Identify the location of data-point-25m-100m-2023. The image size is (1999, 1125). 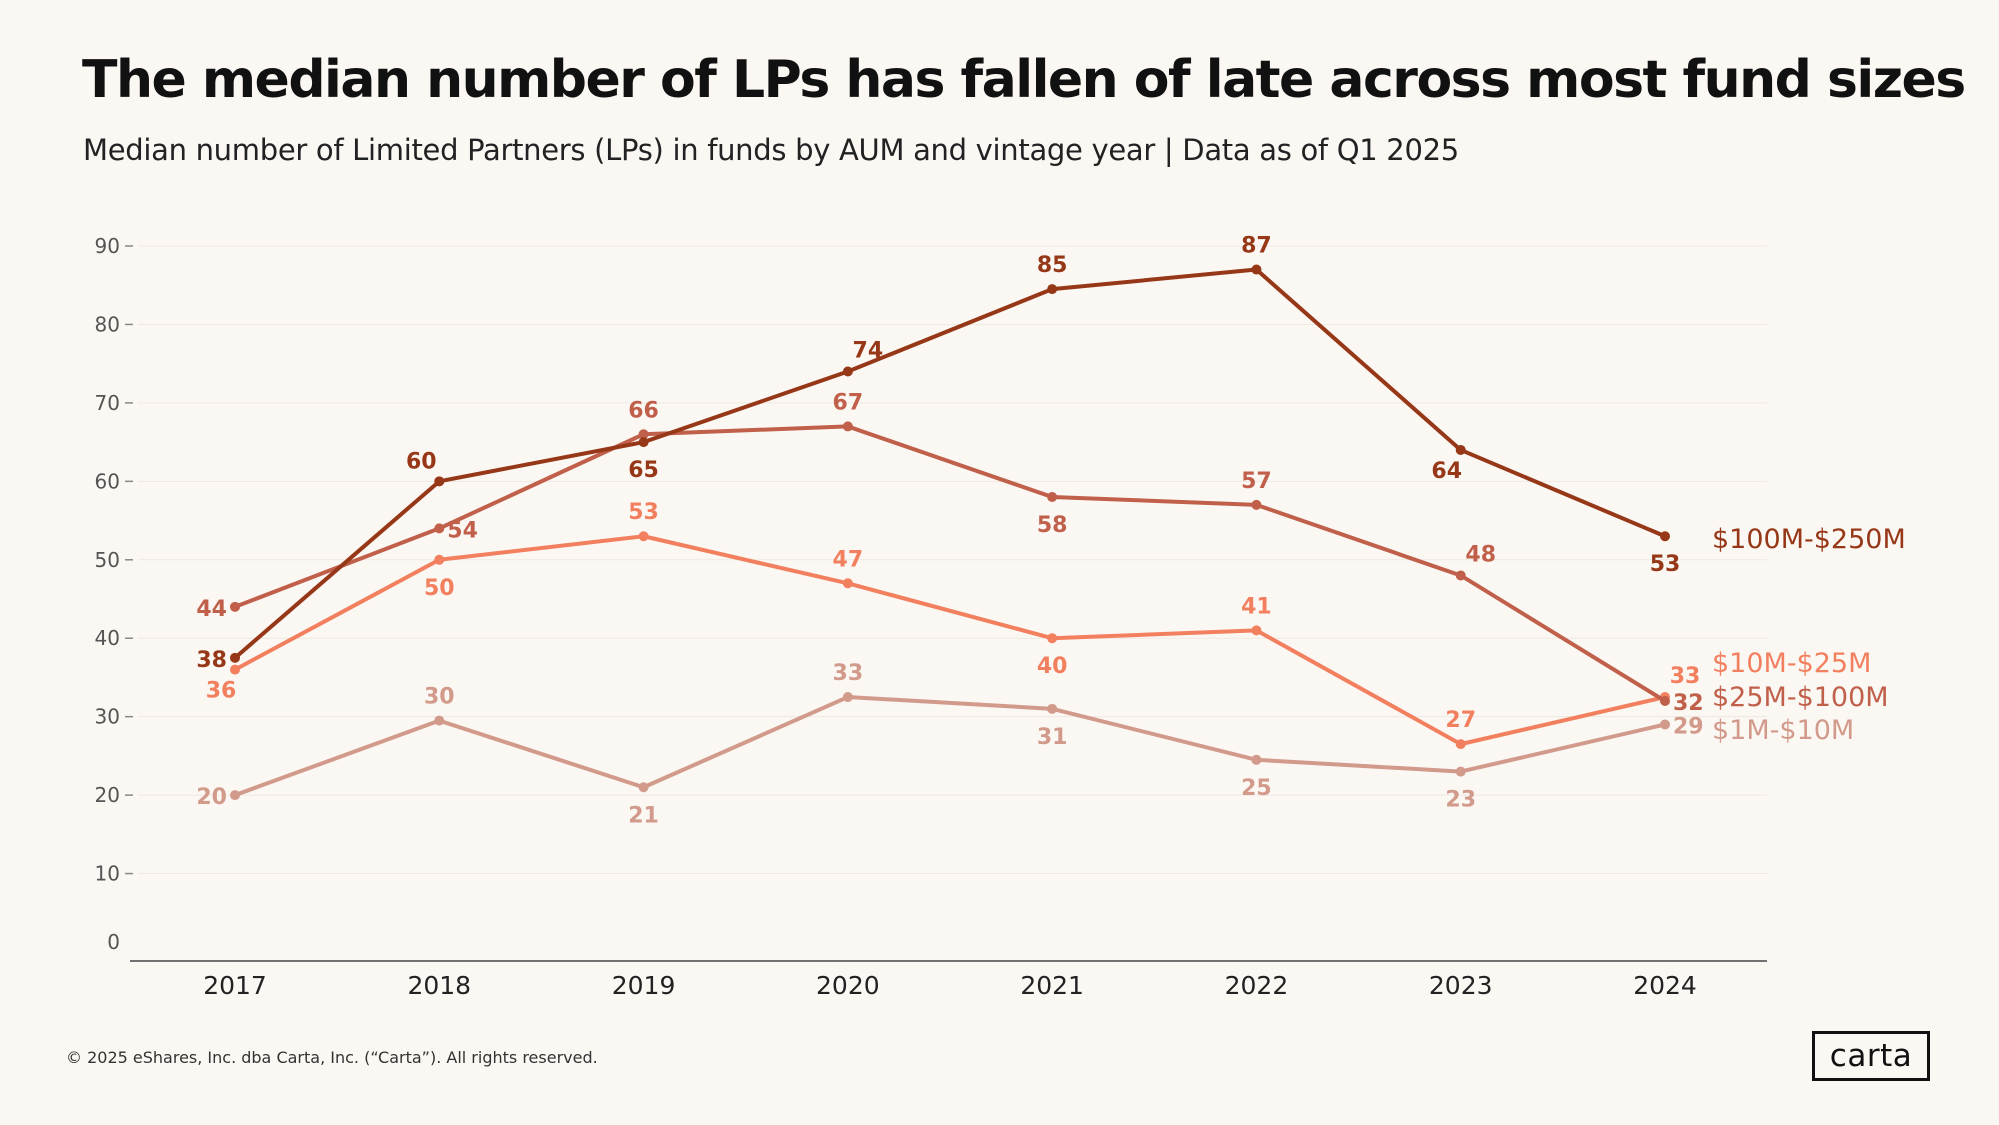
(1460, 575).